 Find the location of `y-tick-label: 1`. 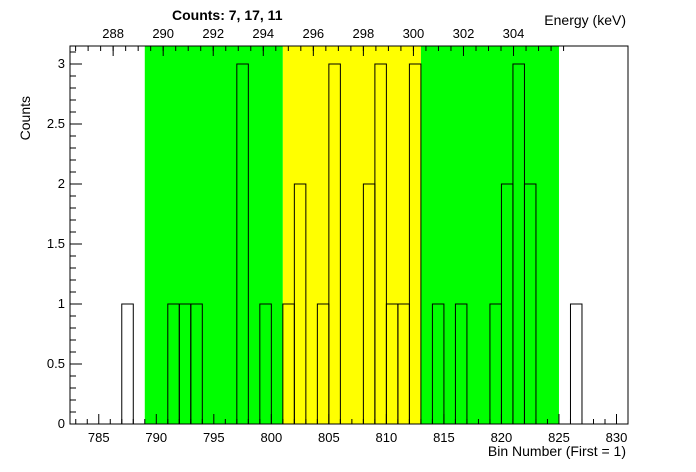

y-tick-label: 1 is located at coordinates (61, 303).